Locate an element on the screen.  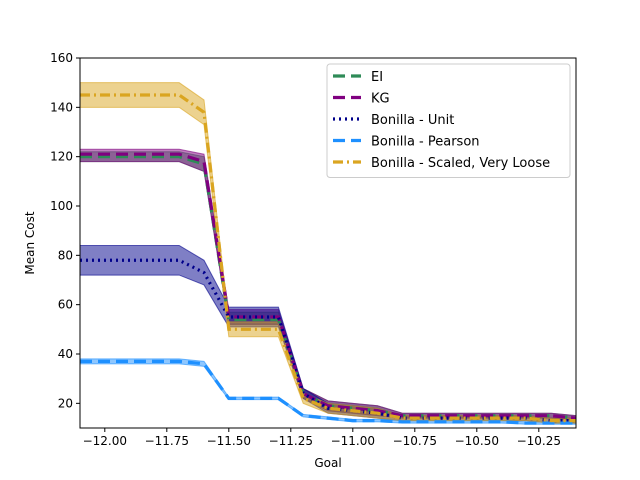
y-tick-label: 40 is located at coordinates (65, 354).